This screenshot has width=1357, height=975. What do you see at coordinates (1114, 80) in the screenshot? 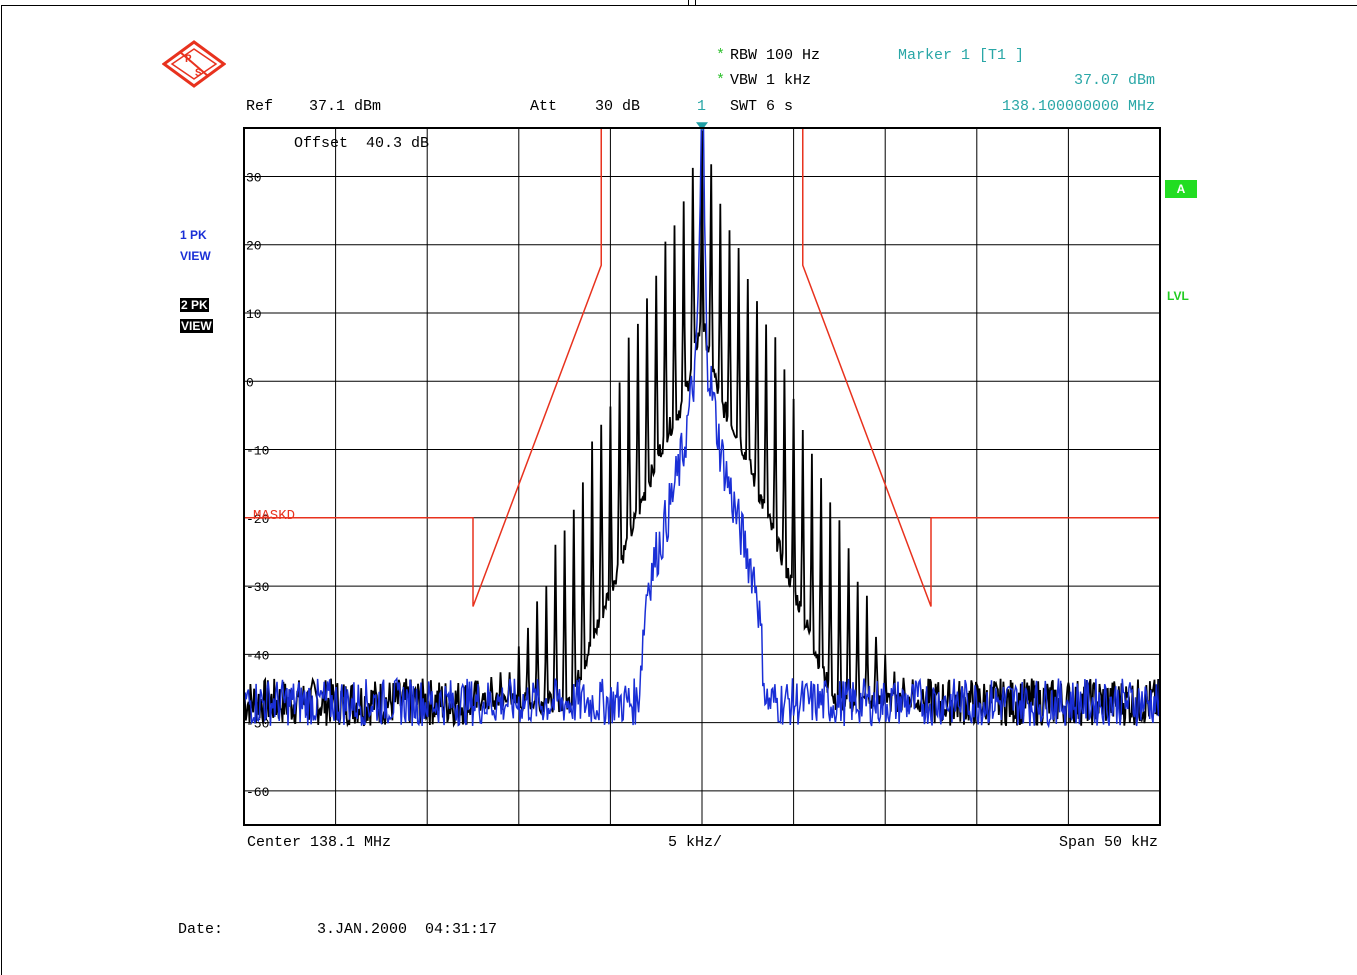
I see `marker-level: 37.07 dBm` at bounding box center [1114, 80].